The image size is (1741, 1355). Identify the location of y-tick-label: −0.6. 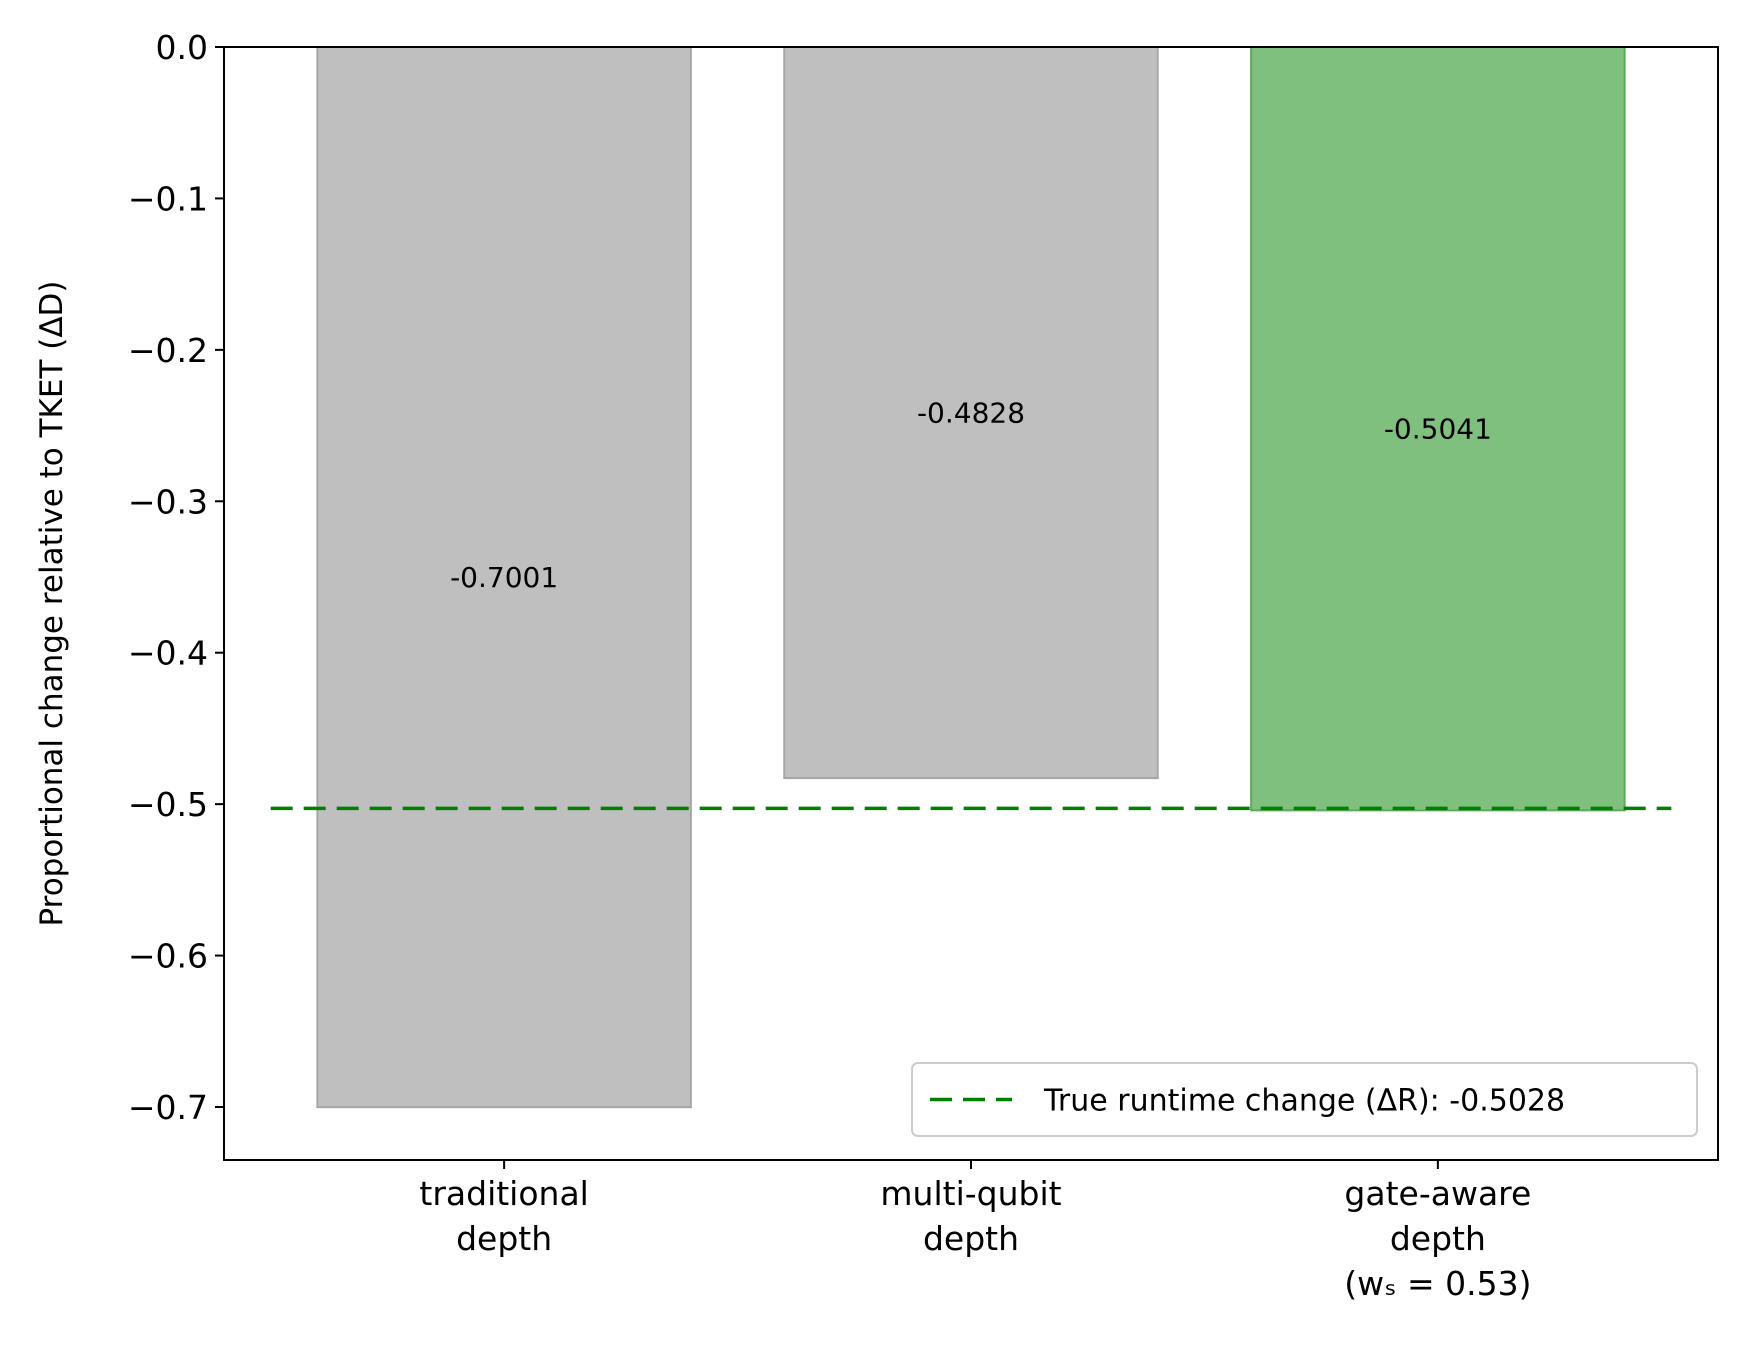
(168, 956).